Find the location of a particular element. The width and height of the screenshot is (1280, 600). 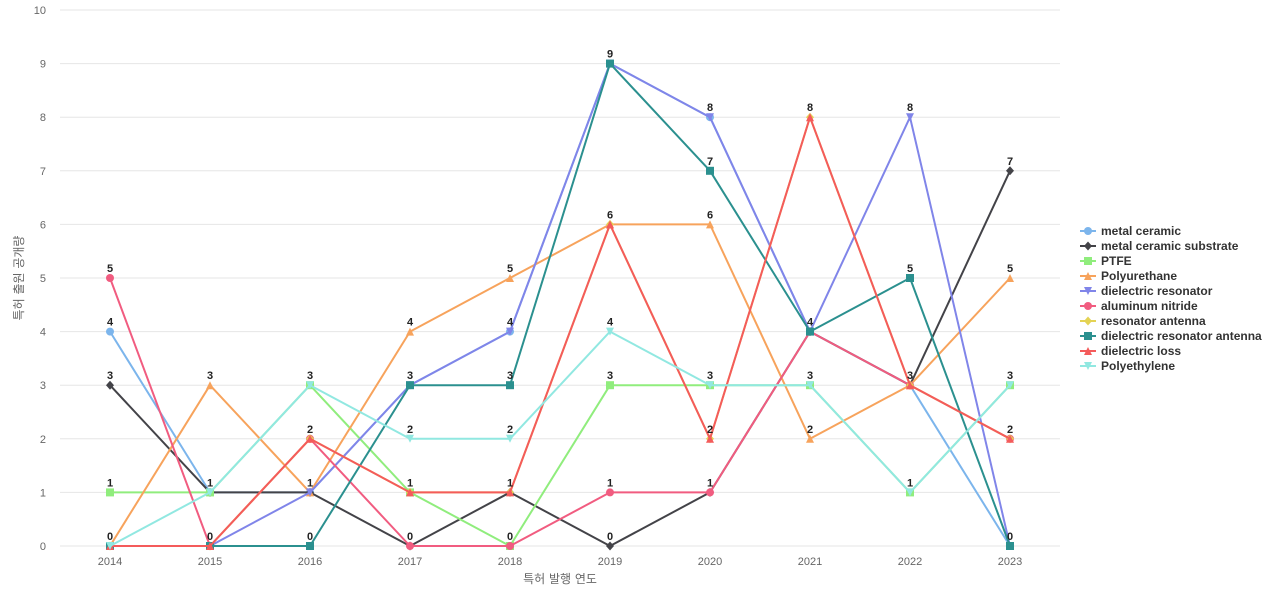

legend-label: Polyethylene is located at coordinates (1138, 366).